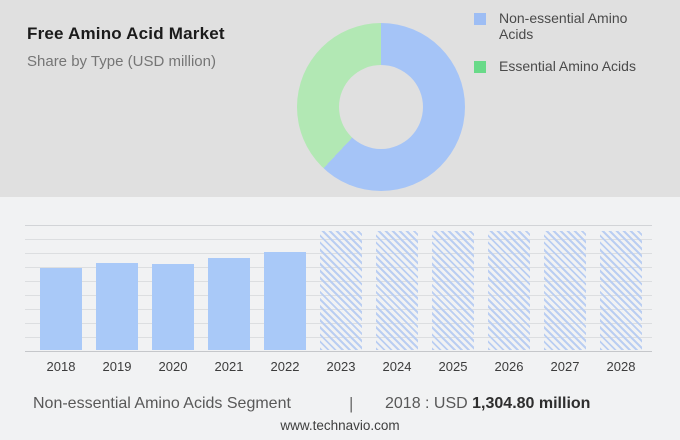 Image resolution: width=680 pixels, height=440 pixels. Describe the element at coordinates (509, 366) in the screenshot. I see `x-axis-label-2026: 2026` at that location.